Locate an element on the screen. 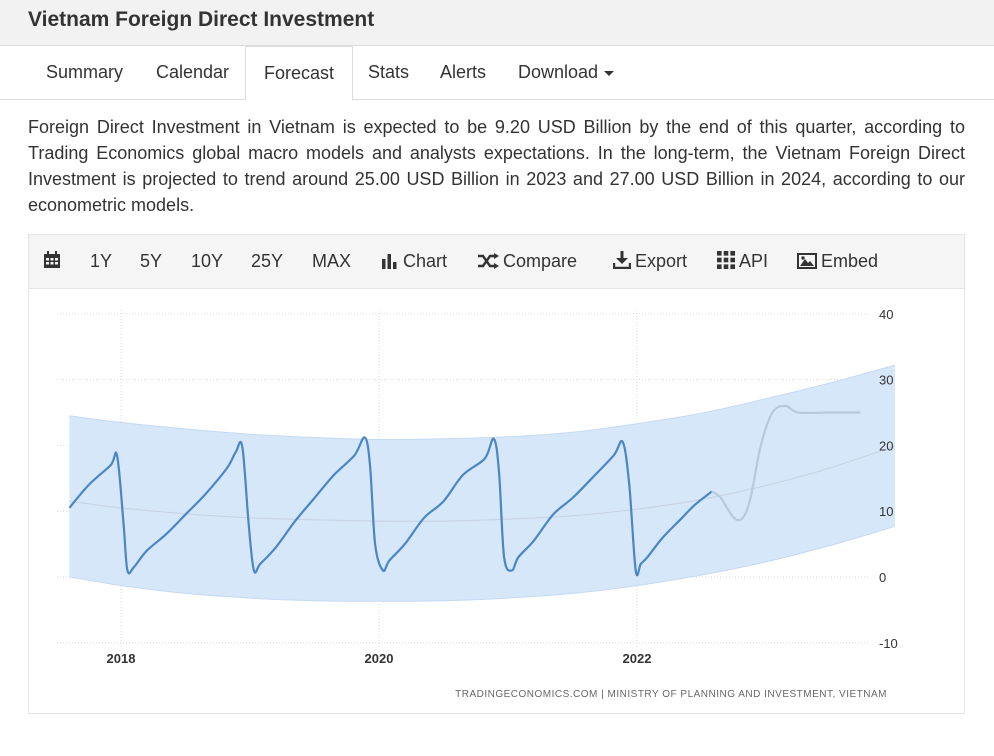 The image size is (994, 756). forecast-series is located at coordinates (786, 463).